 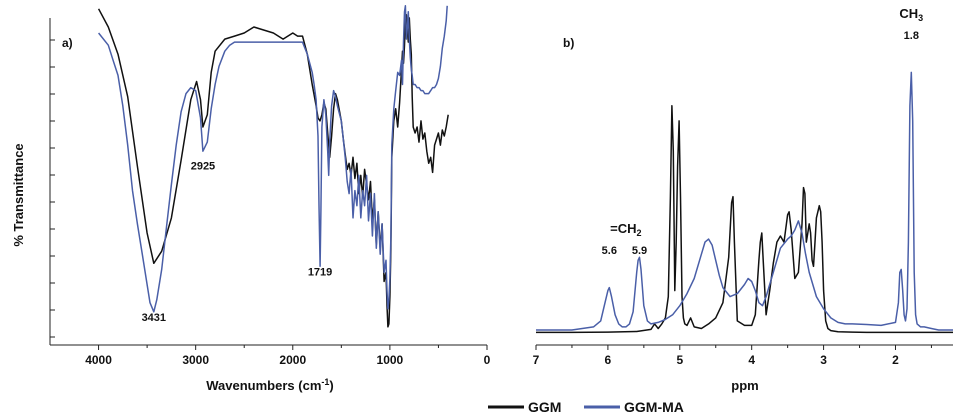 What do you see at coordinates (751, 360) in the screenshot?
I see `nmr-x-tick-label: 4` at bounding box center [751, 360].